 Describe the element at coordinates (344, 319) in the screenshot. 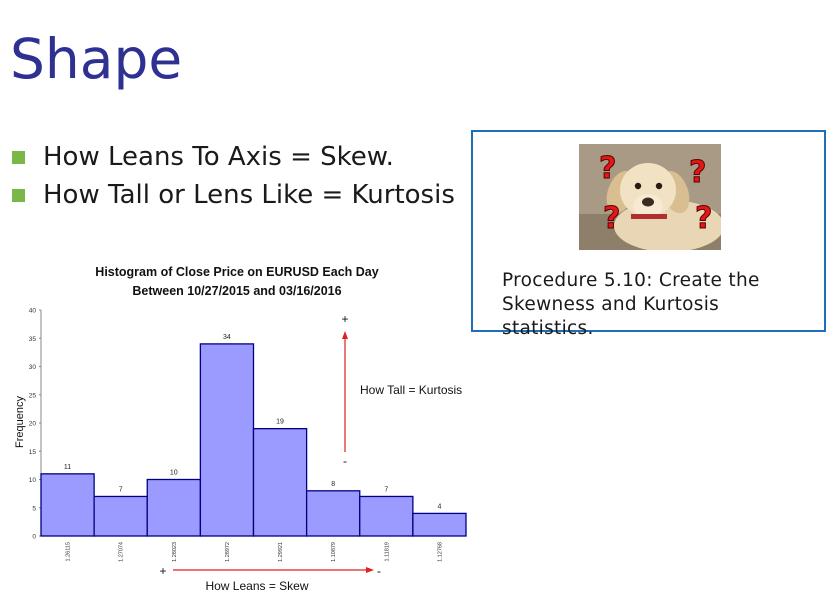

I see `kurtosis-top-sign: +` at that location.